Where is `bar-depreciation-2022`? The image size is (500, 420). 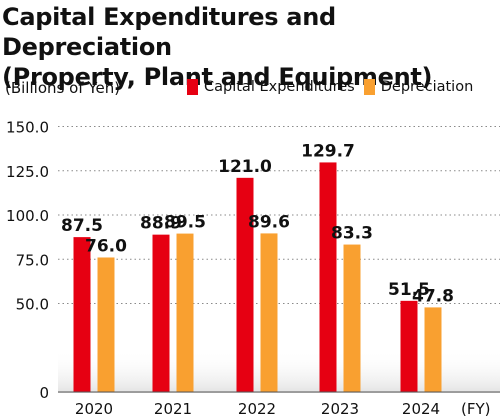 bar-depreciation-2022 is located at coordinates (269, 312).